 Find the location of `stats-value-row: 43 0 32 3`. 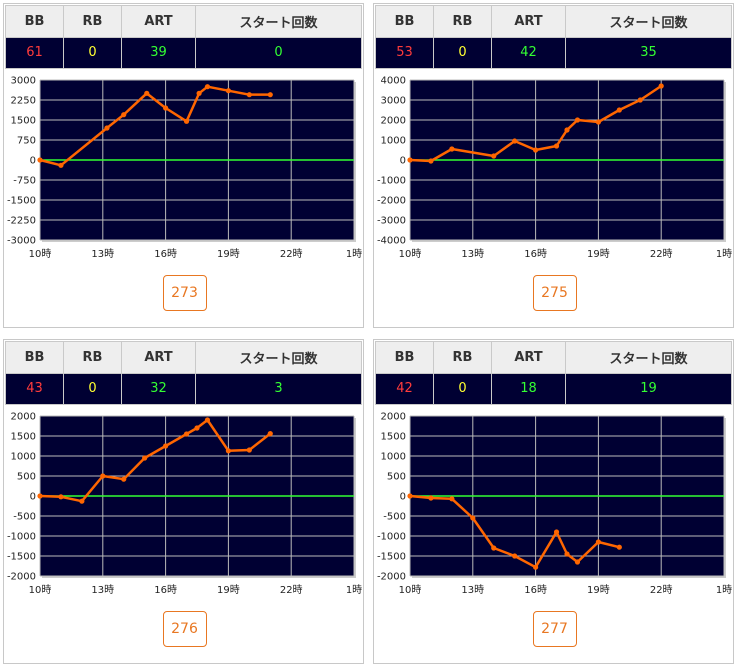

stats-value-row: 43 0 32 3 is located at coordinates (183, 388).